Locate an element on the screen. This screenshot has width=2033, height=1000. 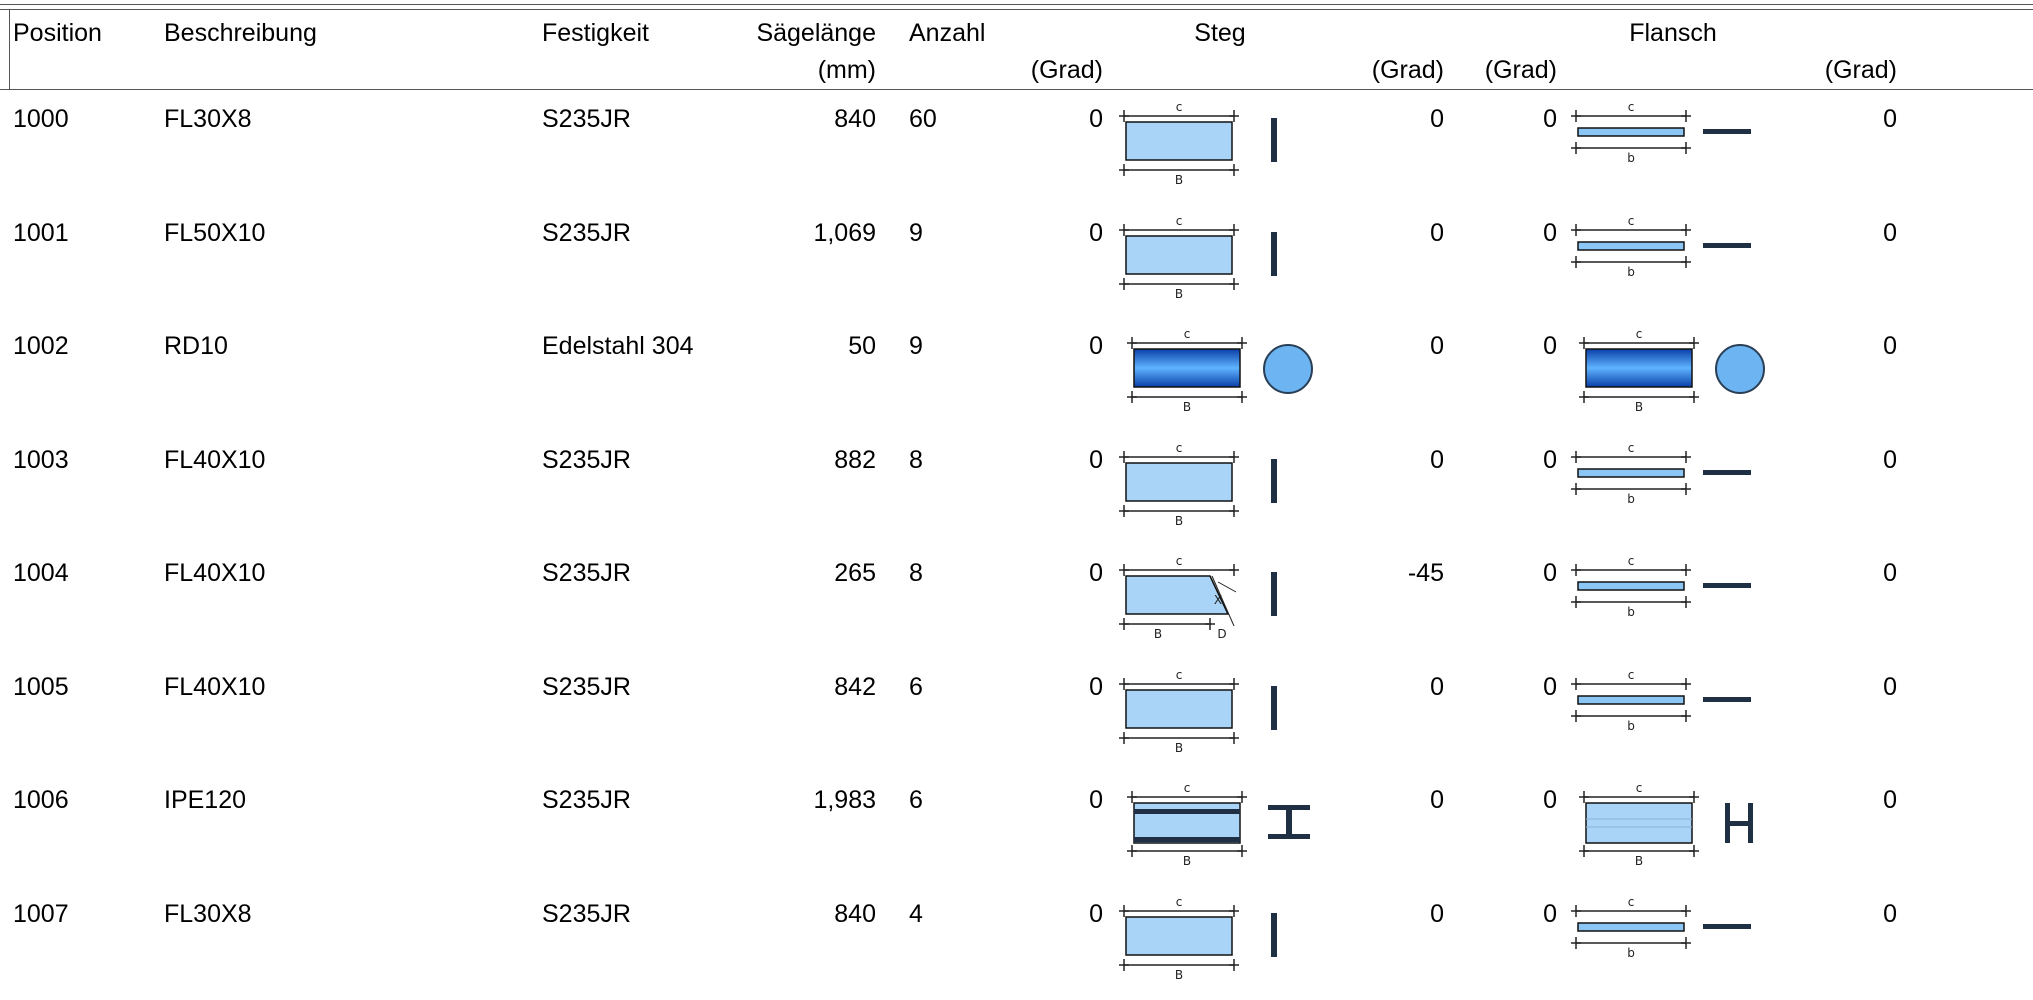
header-steg: Steg is located at coordinates (1220, 33).